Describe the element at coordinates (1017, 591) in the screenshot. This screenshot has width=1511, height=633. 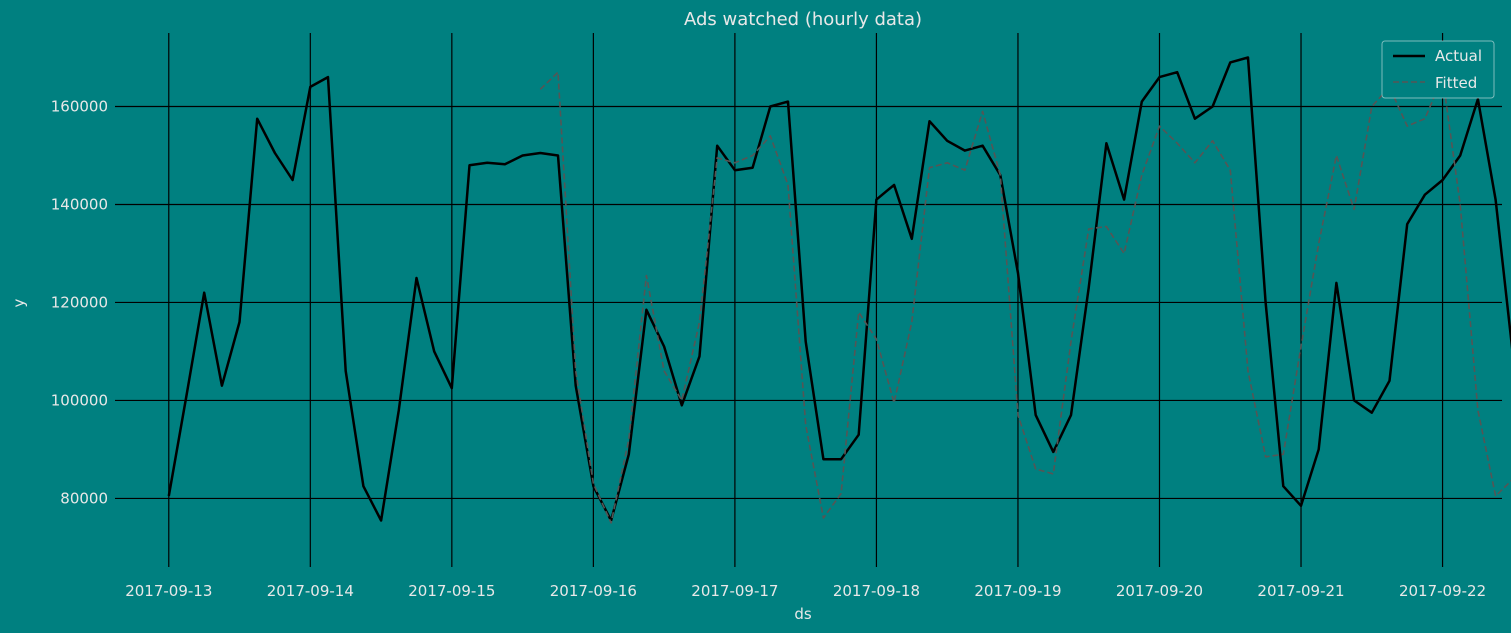
I see `x-tick-label: 2017-09-19` at that location.